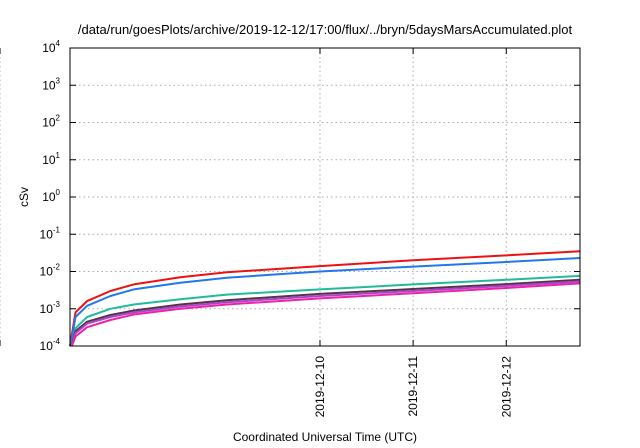 This screenshot has height=448, width=640. I want to click on y-tick-exponent: 1, so click(58, 155).